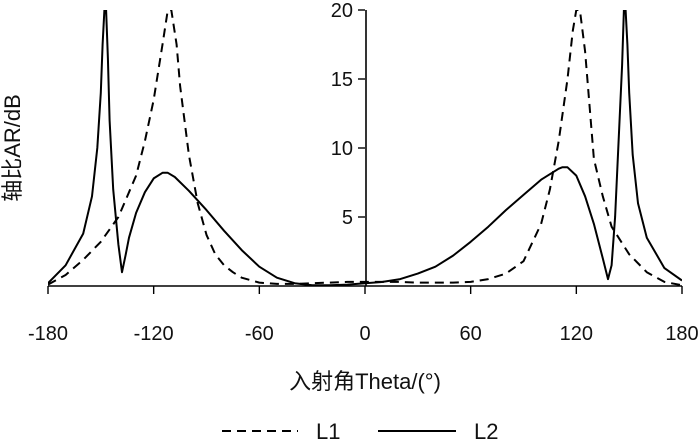  What do you see at coordinates (486, 429) in the screenshot?
I see `legend-label-l2: L2` at bounding box center [486, 429].